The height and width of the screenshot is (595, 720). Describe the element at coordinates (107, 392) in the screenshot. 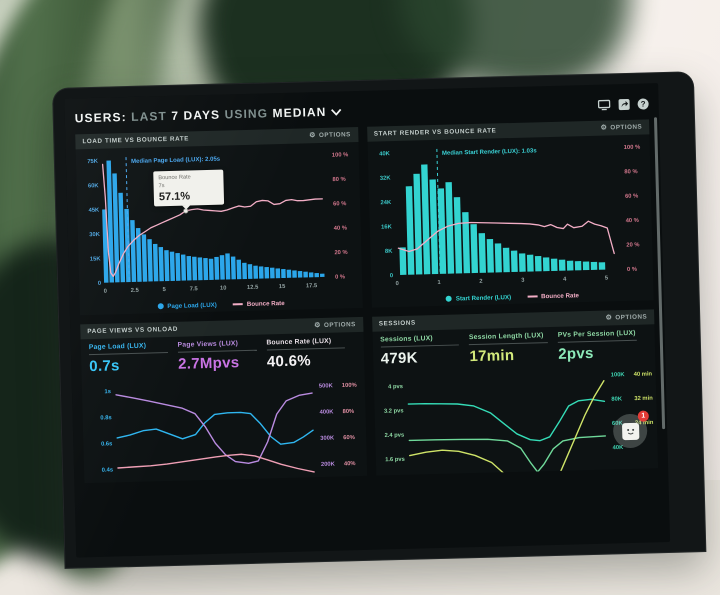

I see `svg-text: 1s` at that location.